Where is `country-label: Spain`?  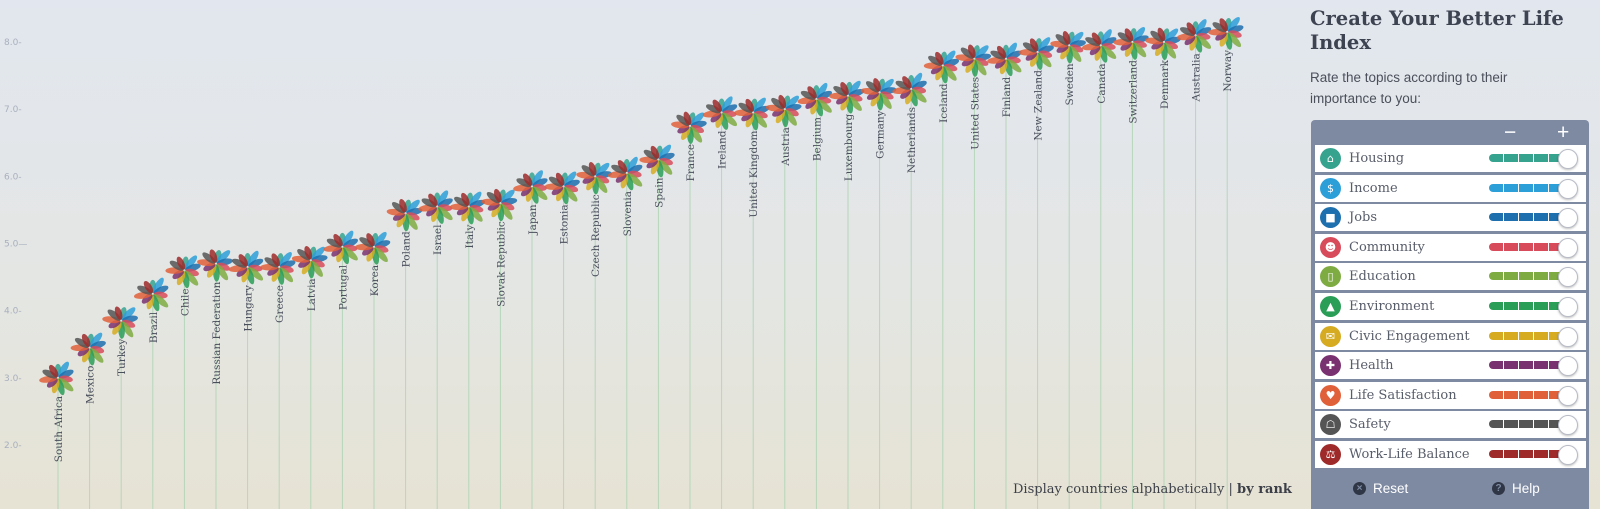
country-label: Spain is located at coordinates (659, 192).